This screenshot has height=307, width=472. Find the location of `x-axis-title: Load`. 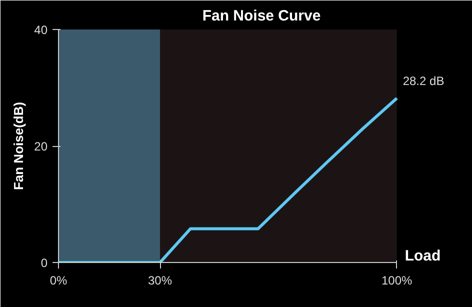

x-axis-title: Load is located at coordinates (422, 256).